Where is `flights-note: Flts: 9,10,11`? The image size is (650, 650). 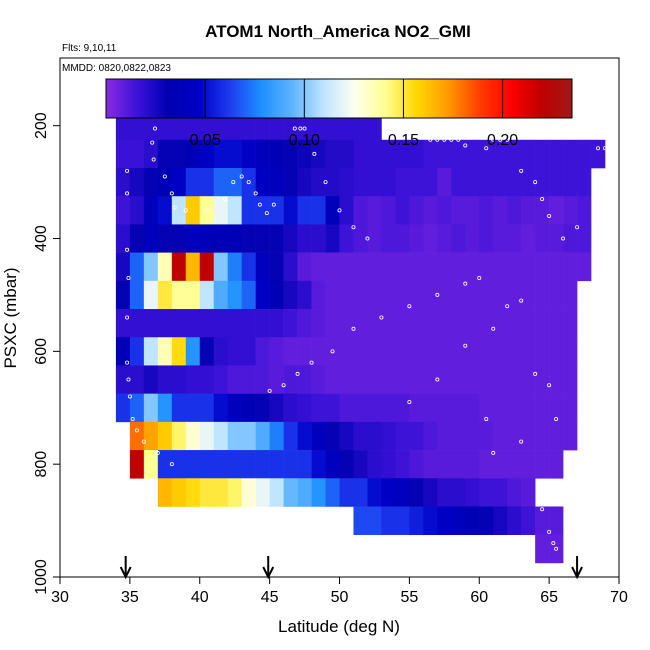 flights-note: Flts: 9,10,11 is located at coordinates (89, 48).